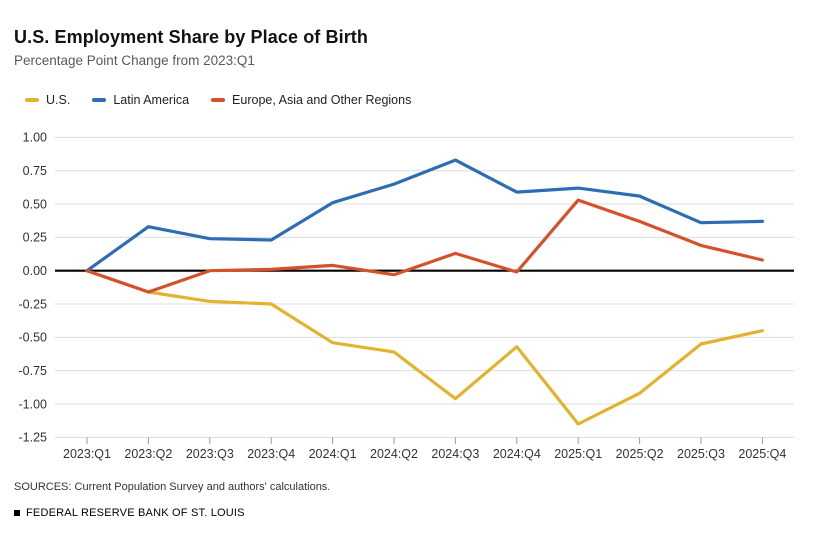 This screenshot has width=826, height=549. I want to click on branding-label: FEDERAL RESERVE BANK OF ST. LOUIS, so click(135, 513).